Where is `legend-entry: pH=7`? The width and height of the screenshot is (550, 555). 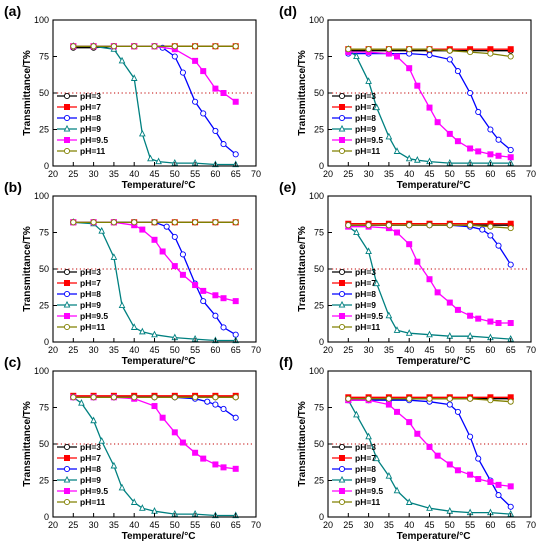 legend-entry: pH=7 is located at coordinates (90, 107).